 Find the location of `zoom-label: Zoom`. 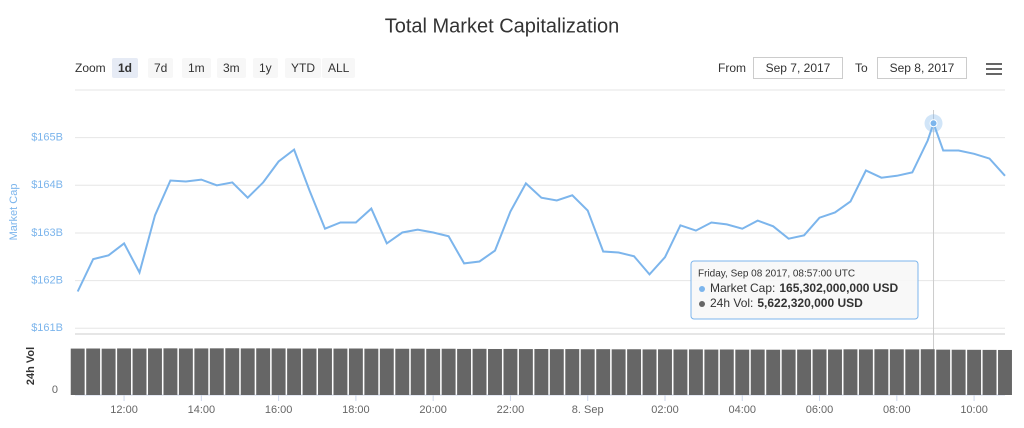

zoom-label: Zoom is located at coordinates (90, 68).